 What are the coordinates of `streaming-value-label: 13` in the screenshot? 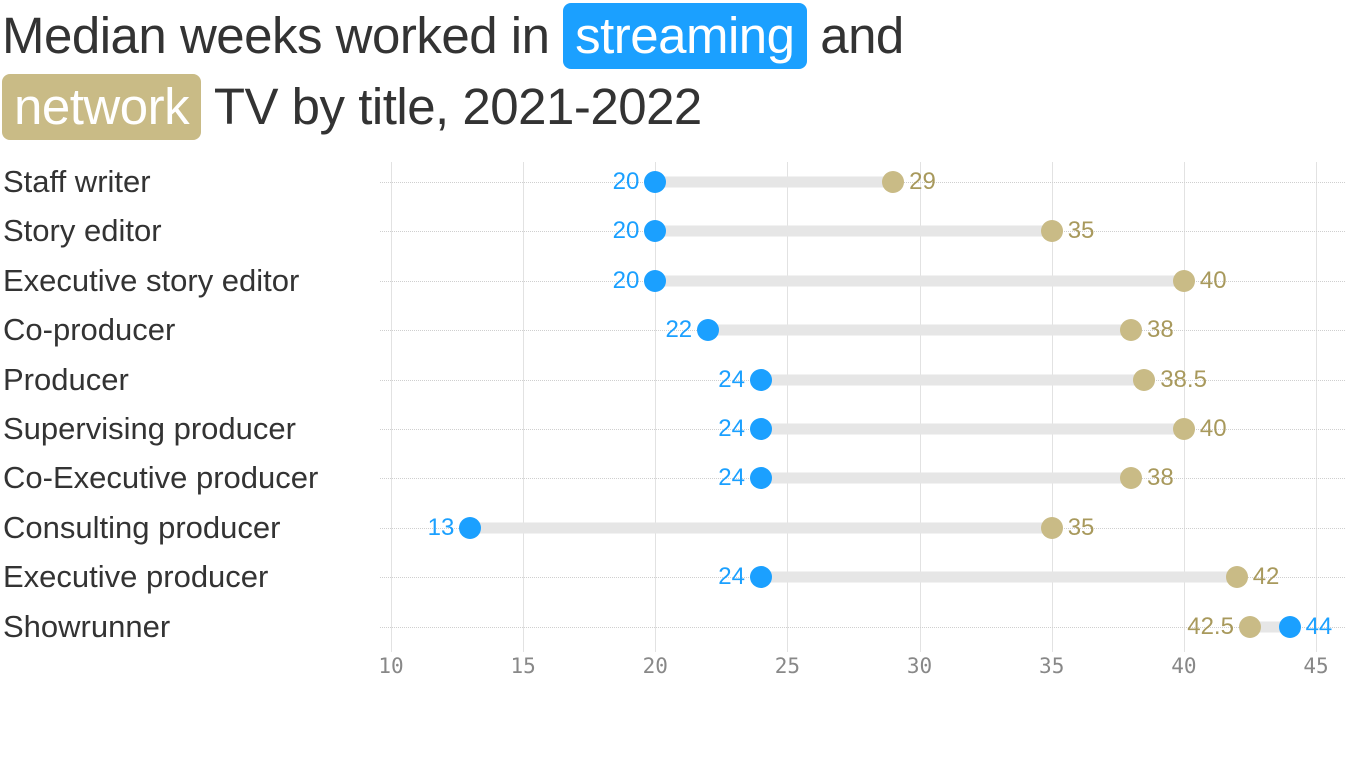 It's located at (441, 527).